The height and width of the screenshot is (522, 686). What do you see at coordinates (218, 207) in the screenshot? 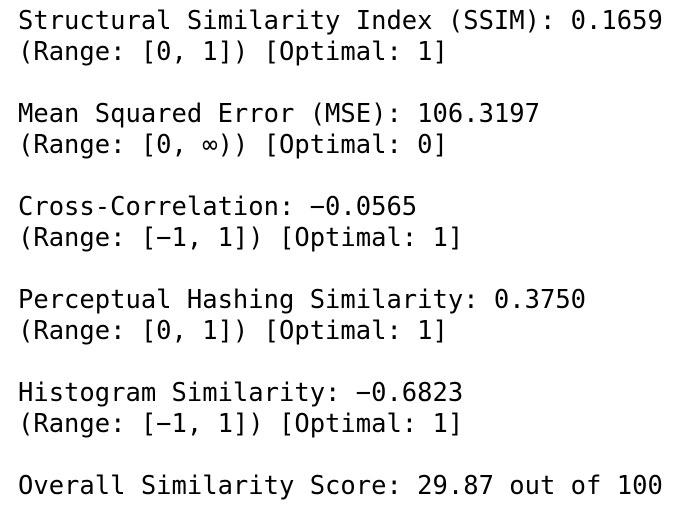
I see `metric-result: Cross-Correlation: −0.0565` at bounding box center [218, 207].